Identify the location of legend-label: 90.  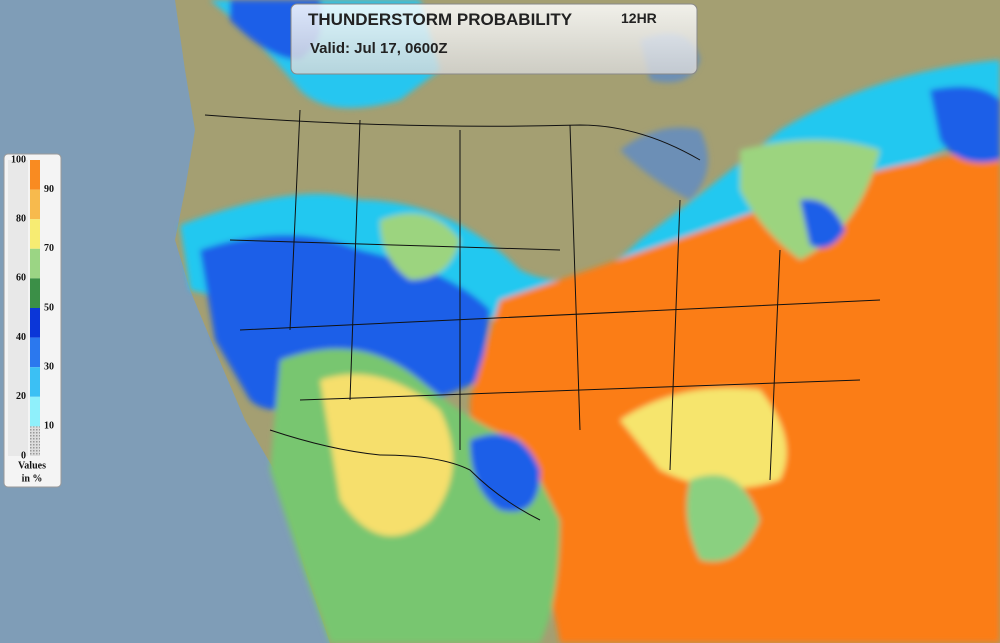
(49, 189).